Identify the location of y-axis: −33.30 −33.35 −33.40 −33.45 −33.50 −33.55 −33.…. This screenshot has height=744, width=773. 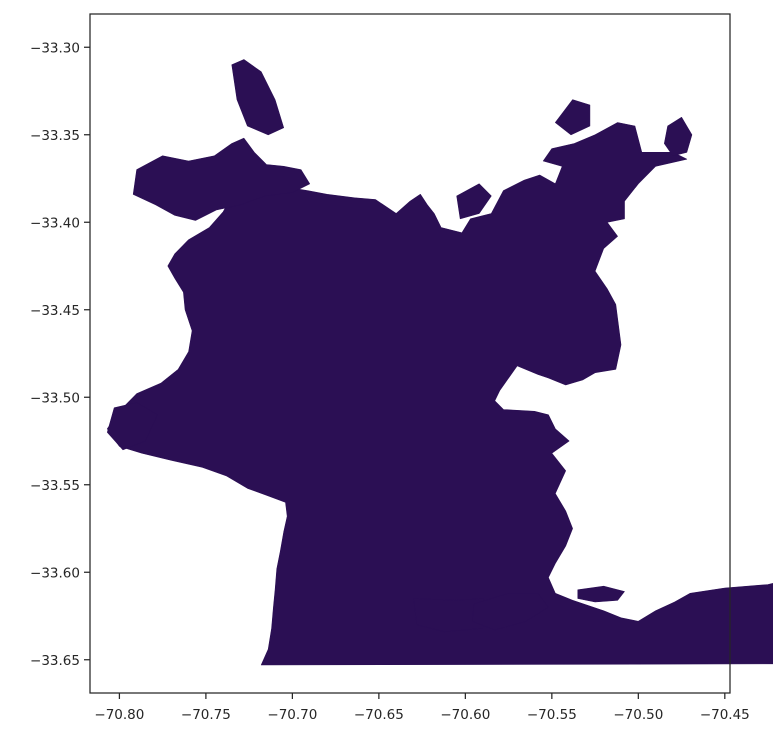
(60, 354).